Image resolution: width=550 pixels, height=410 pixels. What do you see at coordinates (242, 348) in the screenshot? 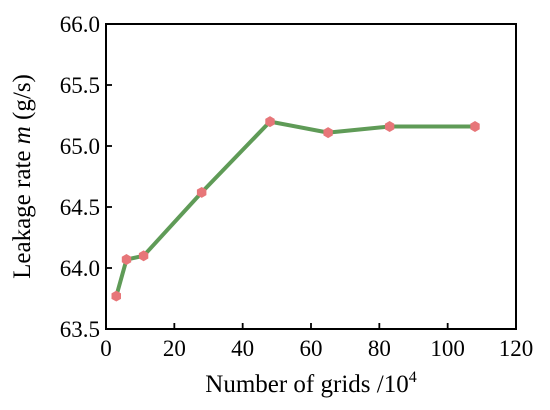
I see `x-tick-label: 40` at bounding box center [242, 348].